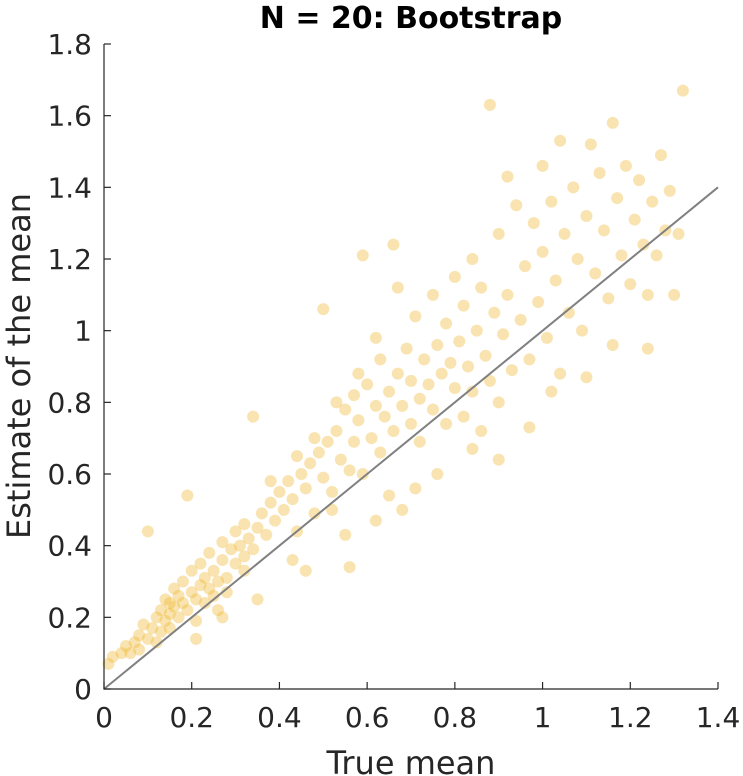 The image size is (743, 776). Describe the element at coordinates (69, 116) in the screenshot. I see `y-tick-label: 1.6` at that location.